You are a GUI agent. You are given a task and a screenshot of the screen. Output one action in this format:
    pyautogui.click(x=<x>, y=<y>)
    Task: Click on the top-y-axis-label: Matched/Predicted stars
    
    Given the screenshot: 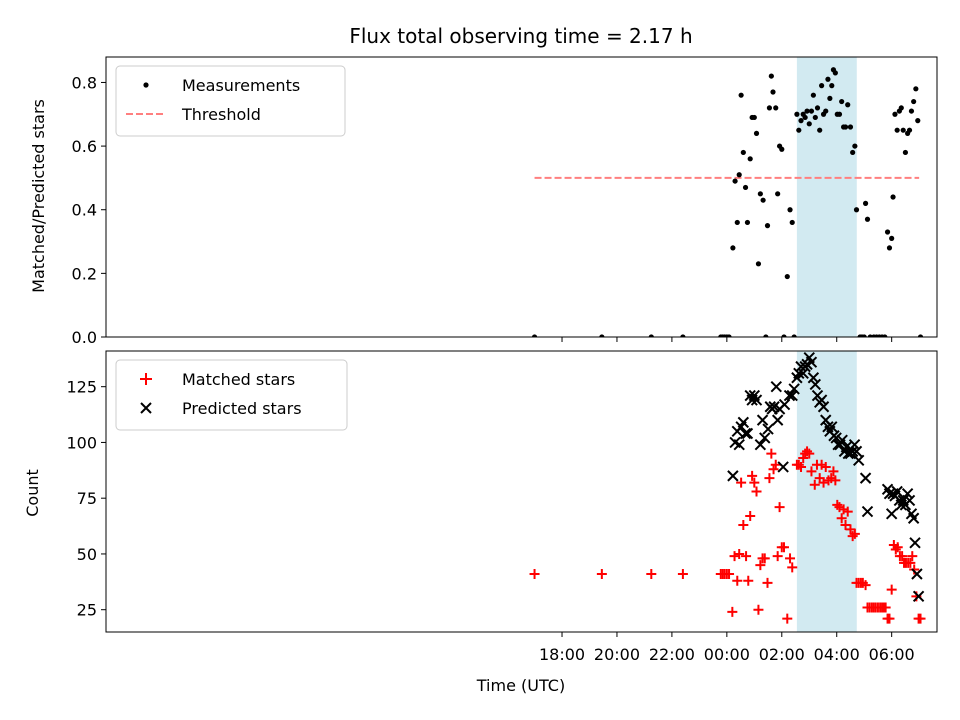 What is the action you would take?
    pyautogui.click(x=38, y=196)
    